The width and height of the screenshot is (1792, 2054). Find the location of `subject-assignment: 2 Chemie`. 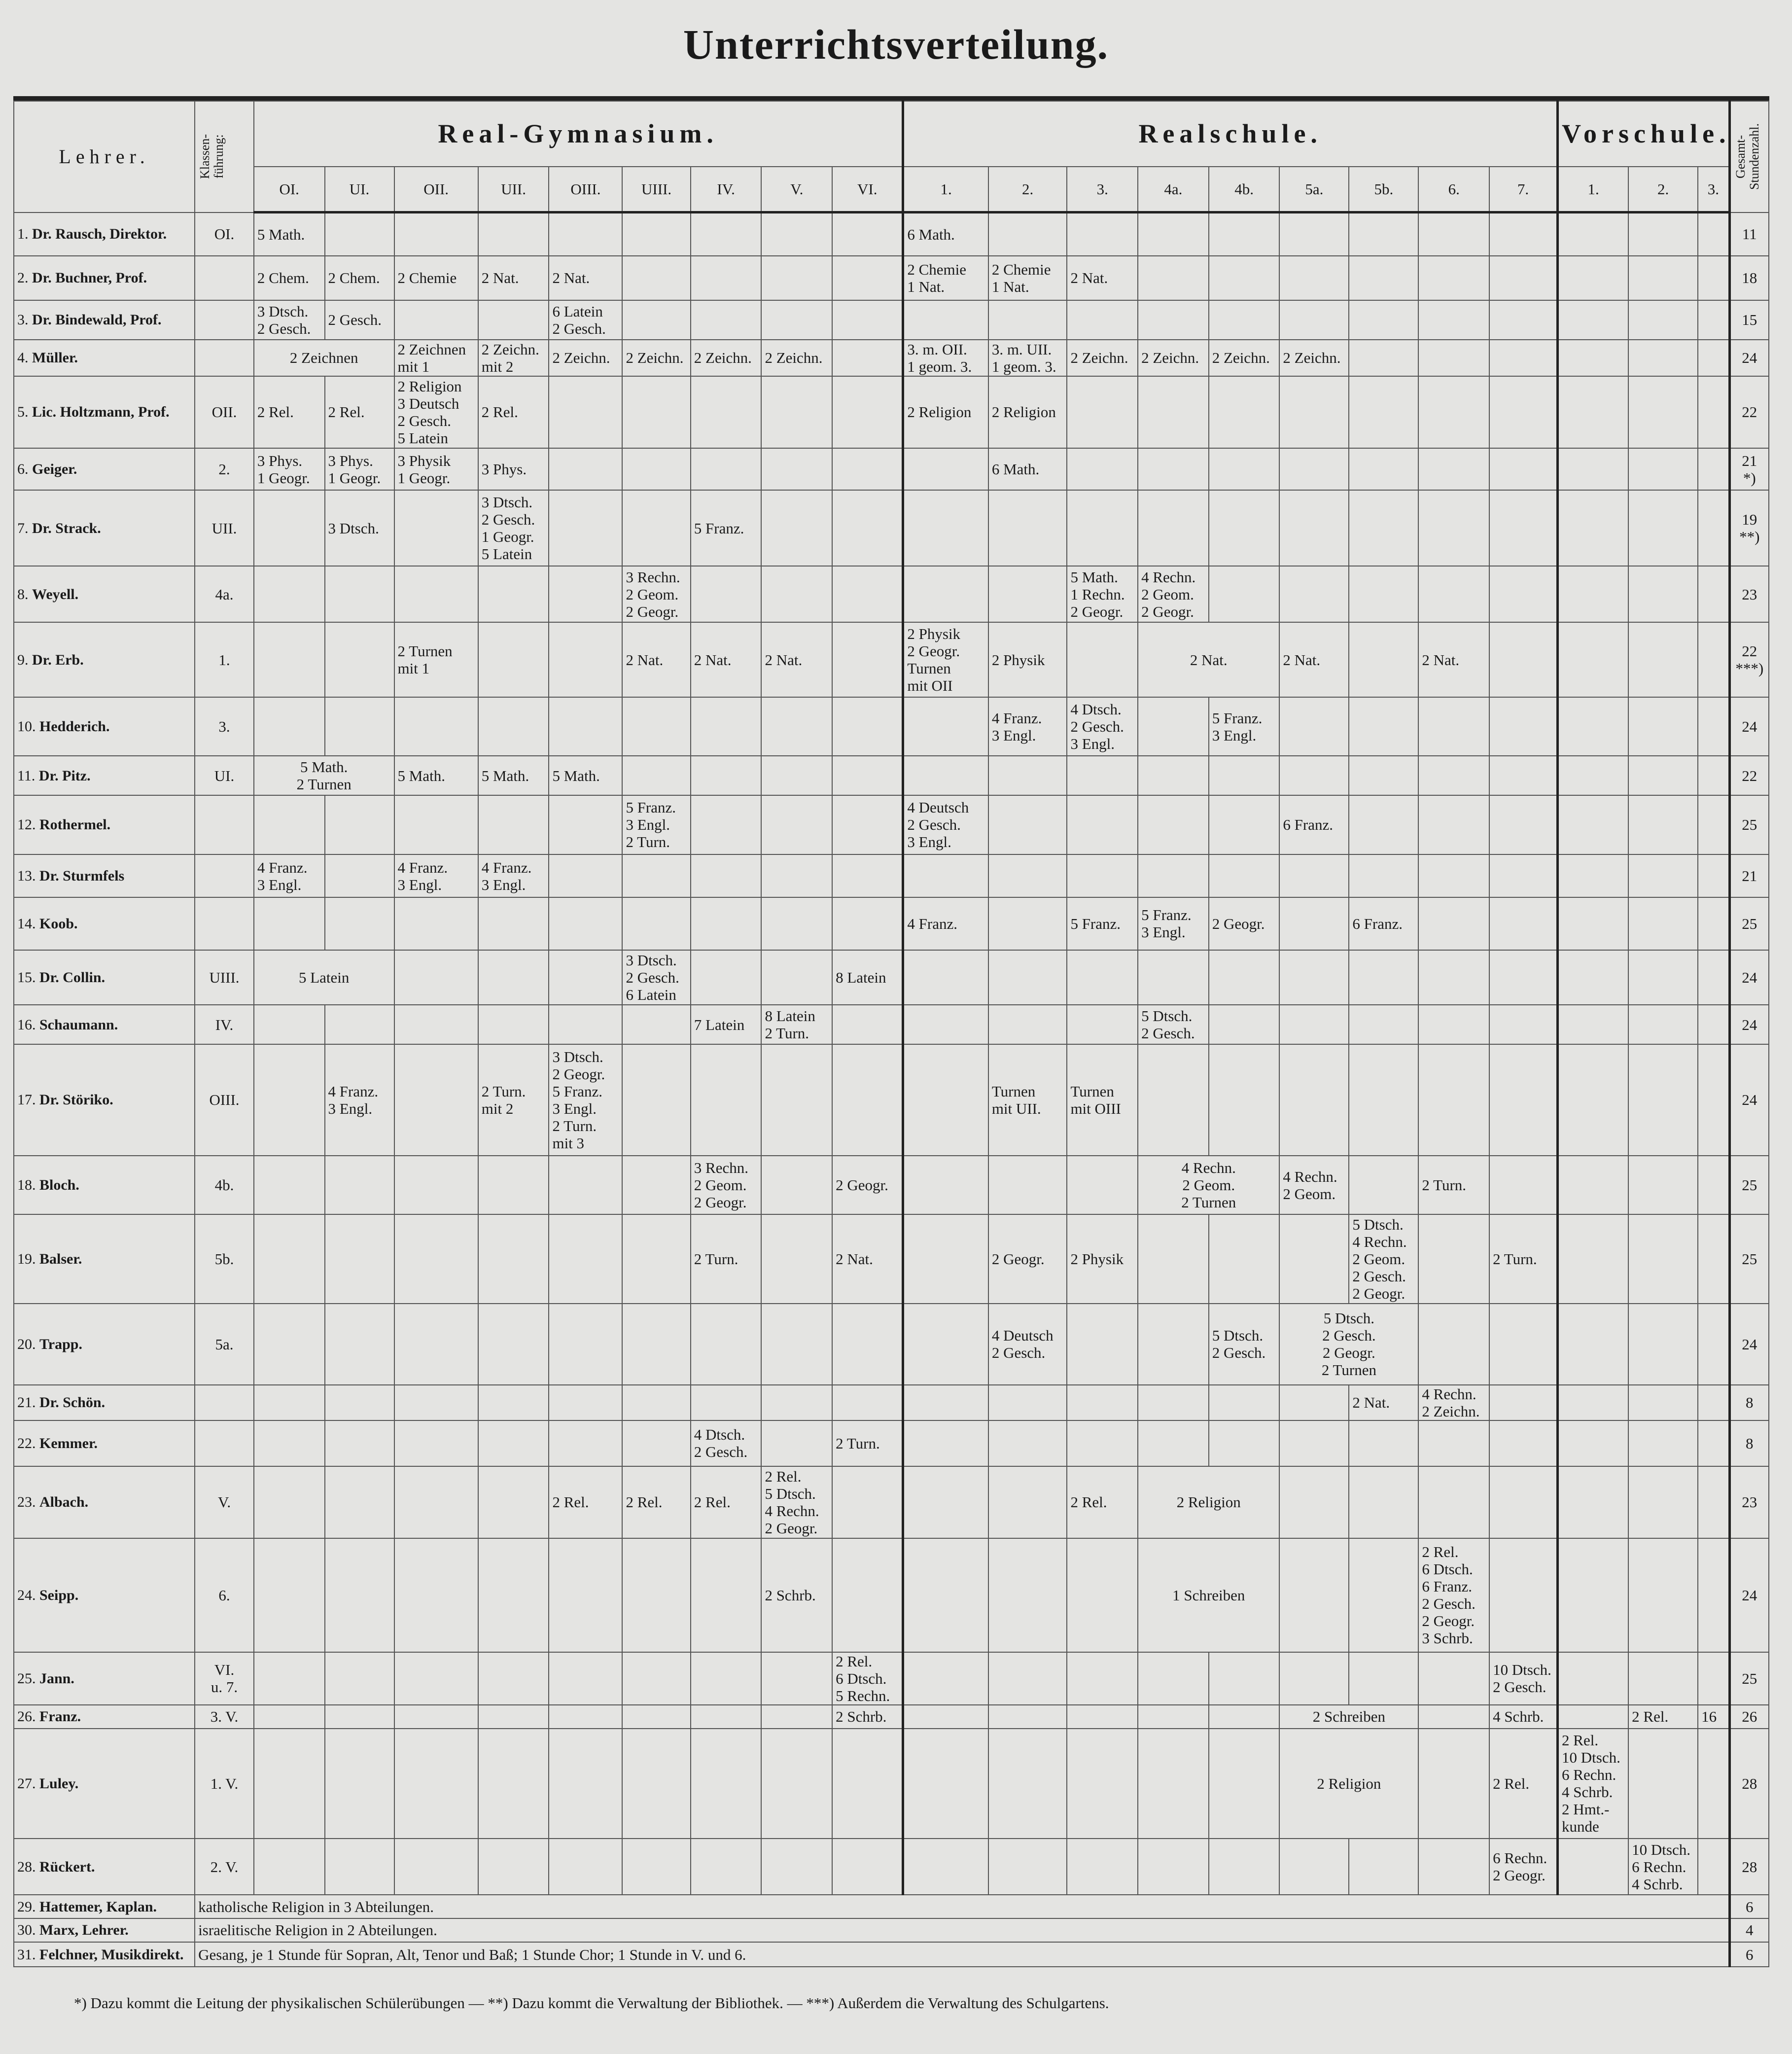

subject-assignment: 2 Chemie is located at coordinates (436, 278).